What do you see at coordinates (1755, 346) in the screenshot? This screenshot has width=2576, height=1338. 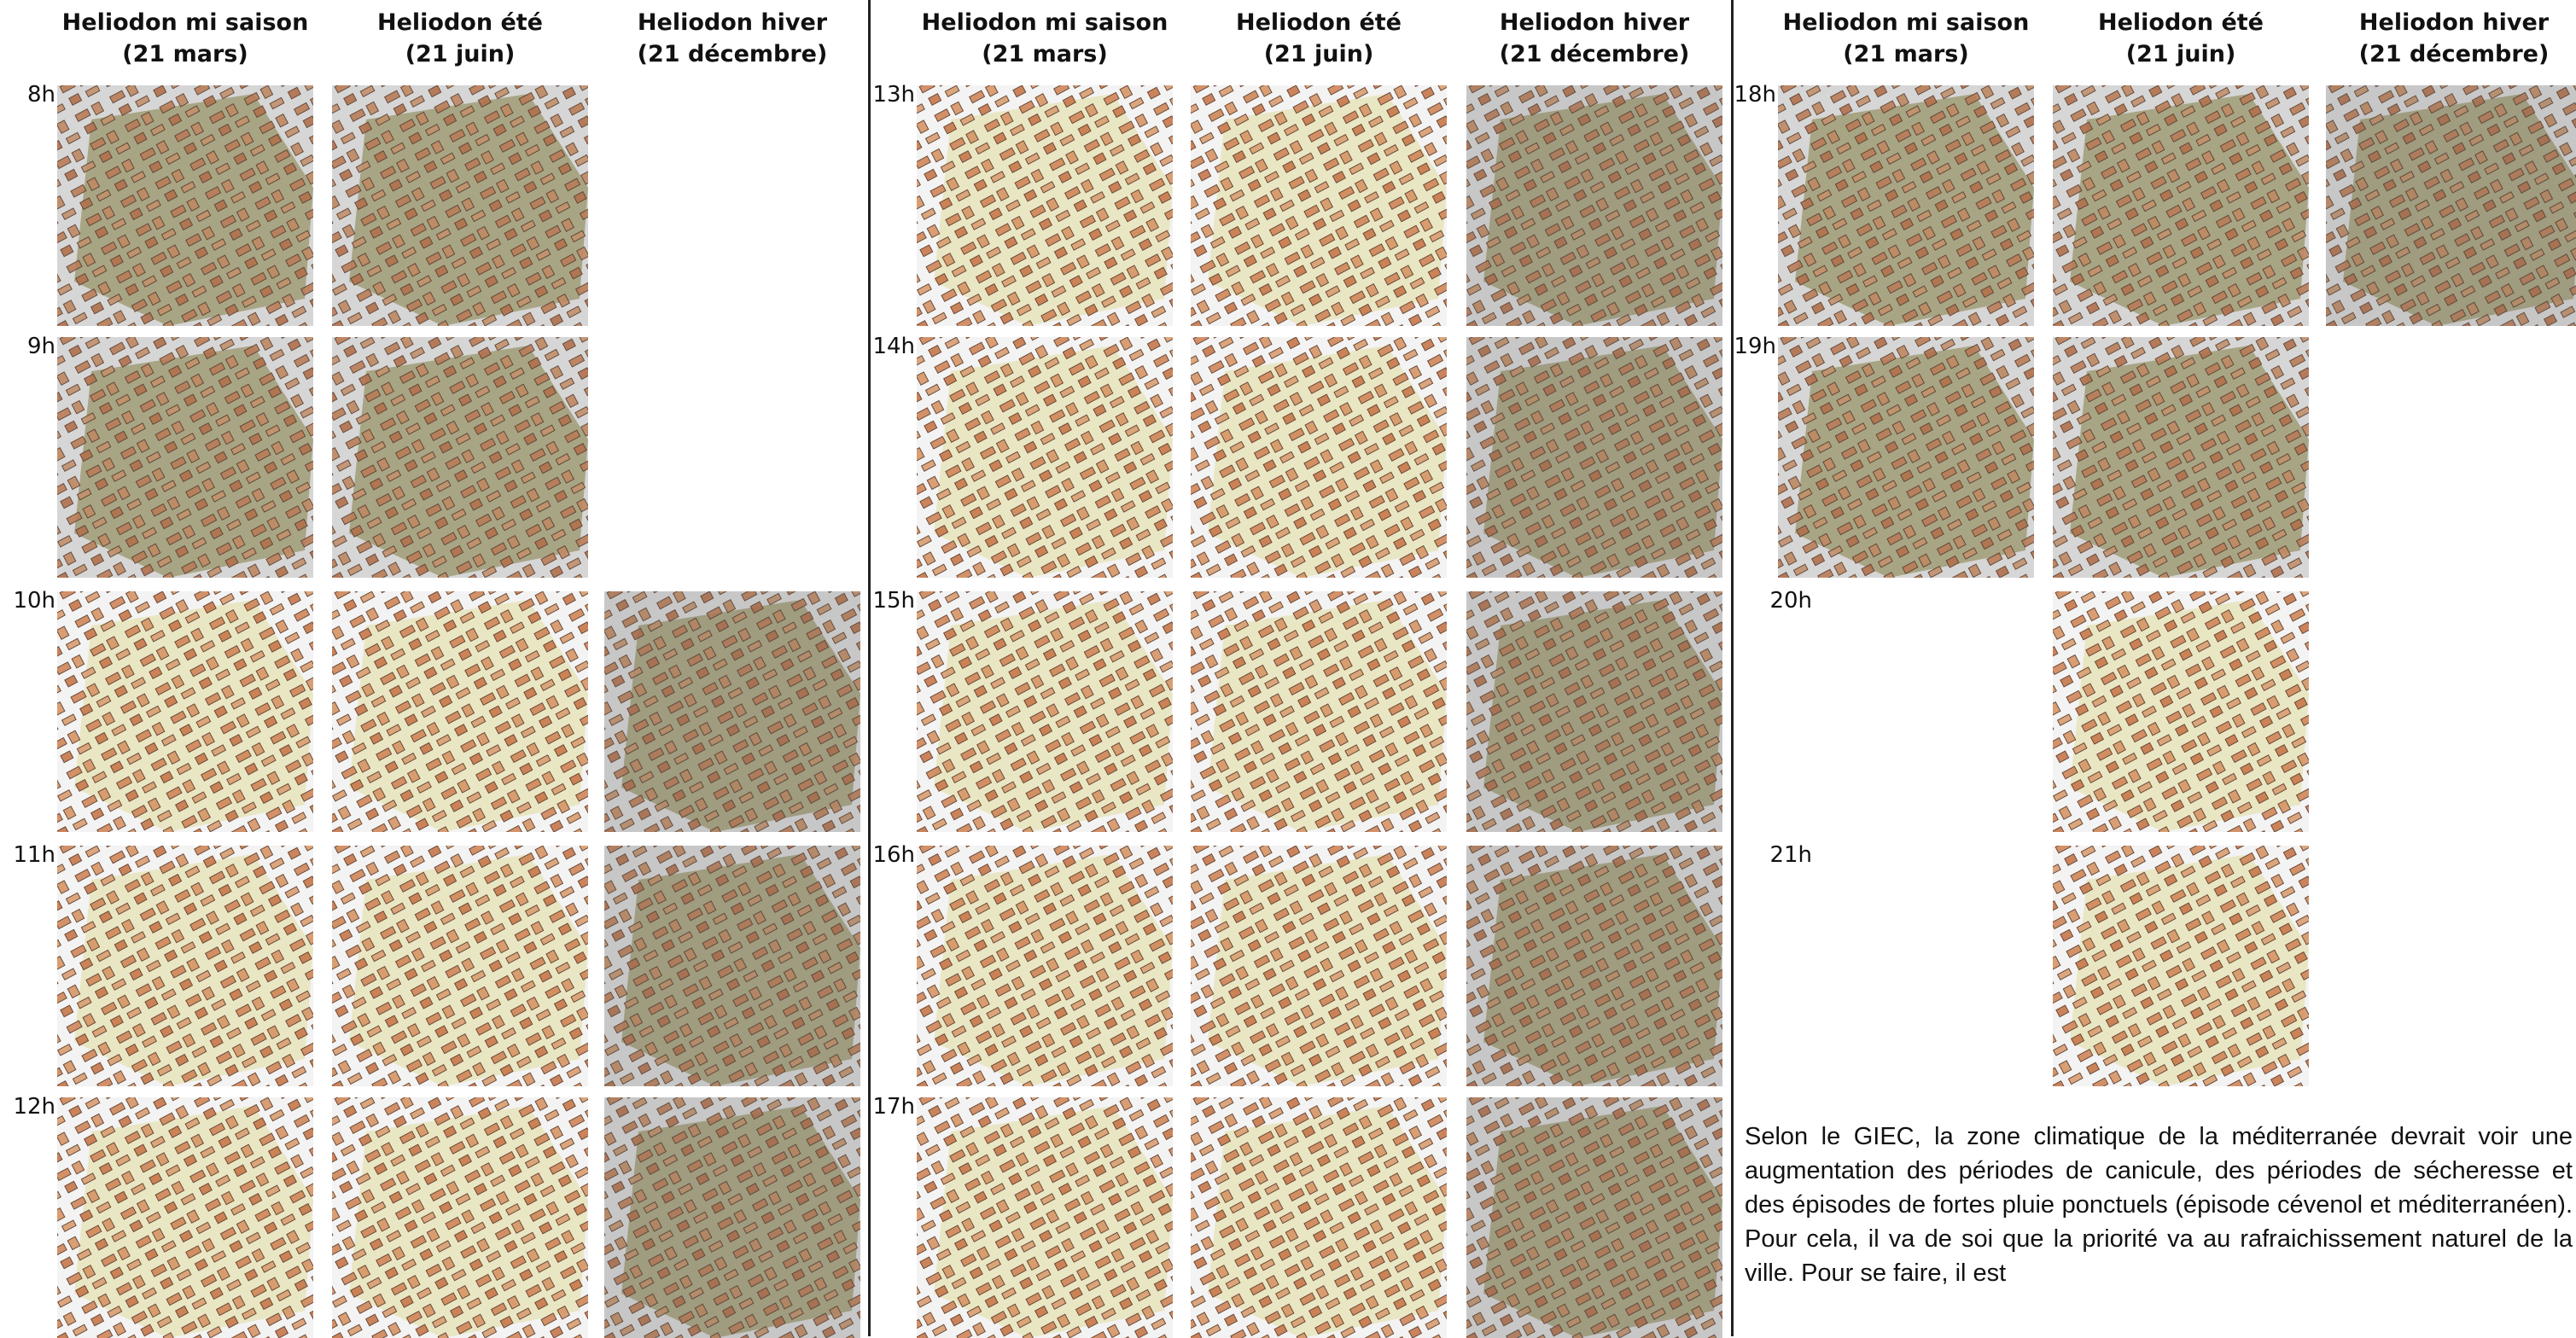 I see `hour-label: 19h` at bounding box center [1755, 346].